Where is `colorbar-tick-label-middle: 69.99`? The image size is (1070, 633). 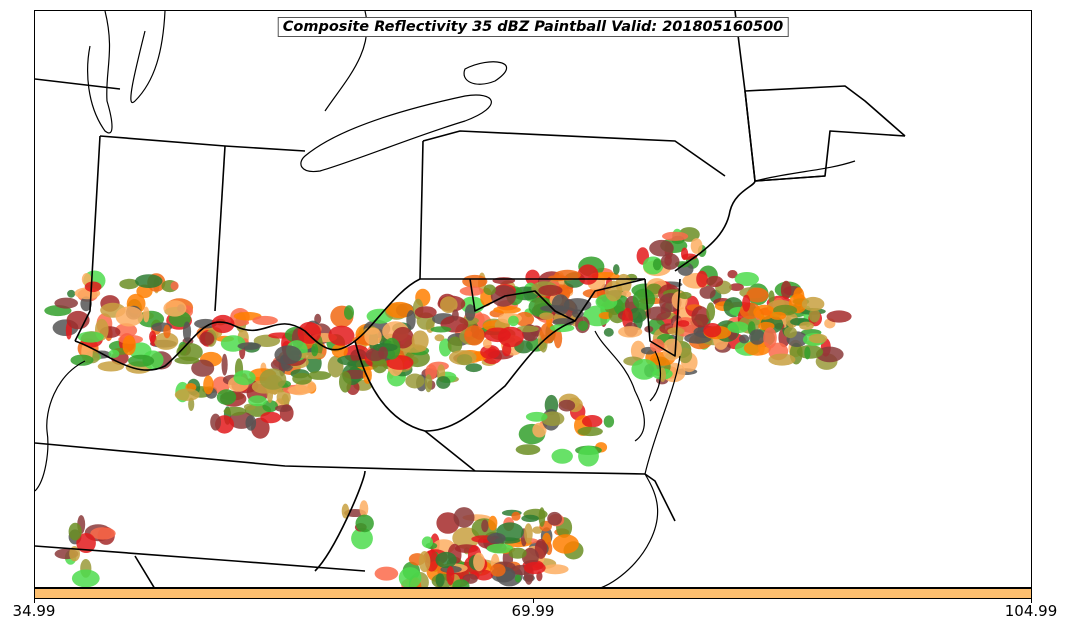
colorbar-tick-label-middle: 69.99 is located at coordinates (533, 611).